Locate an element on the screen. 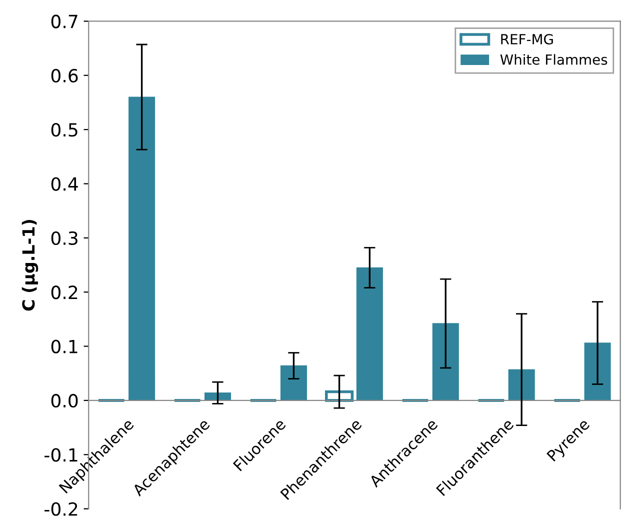  y-tick-label: 0.5 is located at coordinates (64, 130).